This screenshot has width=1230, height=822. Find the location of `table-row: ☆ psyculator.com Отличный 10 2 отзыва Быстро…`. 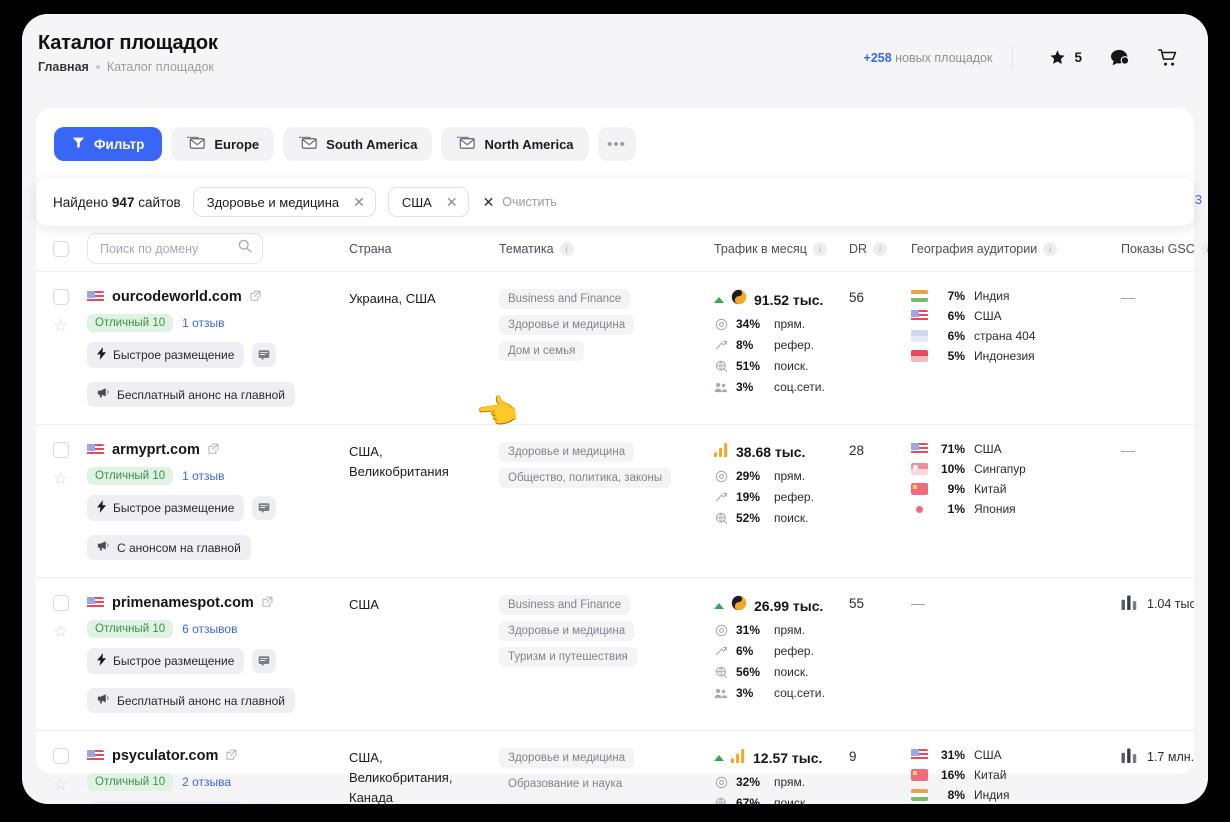

table-row: ☆ psyculator.com Отличный 10 2 отзыва Быстро… is located at coordinates (615, 767).